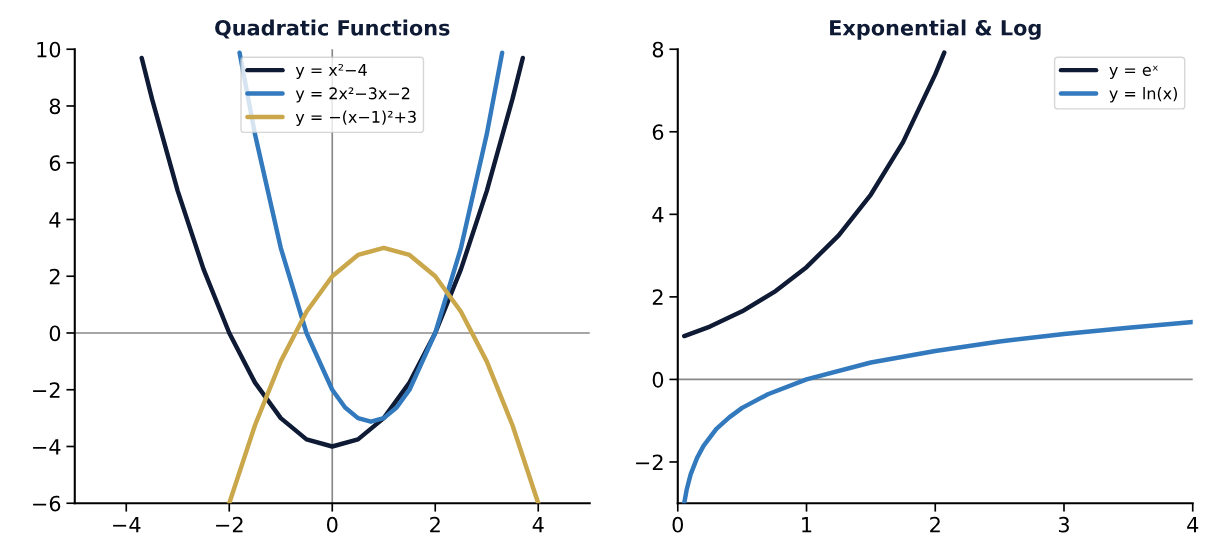  What do you see at coordinates (47, 447) in the screenshot?
I see `y-tick-label: −4` at bounding box center [47, 447].